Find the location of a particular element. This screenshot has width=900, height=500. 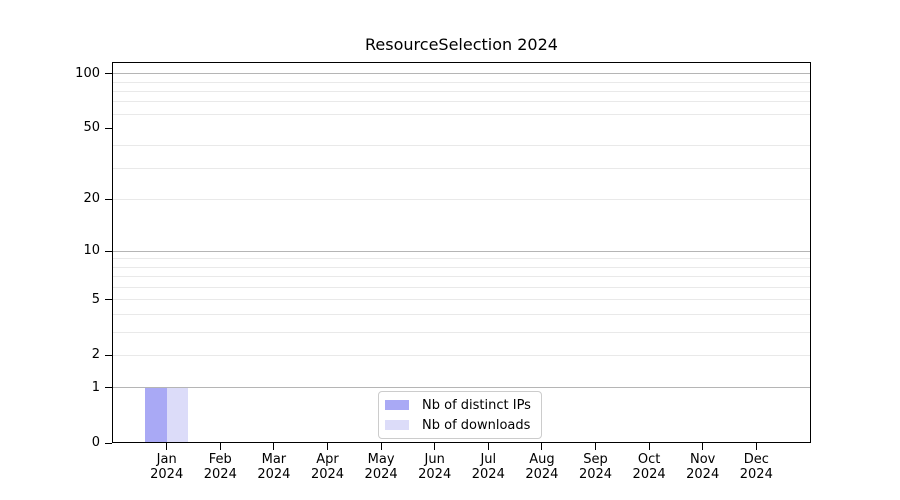

x-axis-tick-label: Dec 2024 is located at coordinates (756, 467).